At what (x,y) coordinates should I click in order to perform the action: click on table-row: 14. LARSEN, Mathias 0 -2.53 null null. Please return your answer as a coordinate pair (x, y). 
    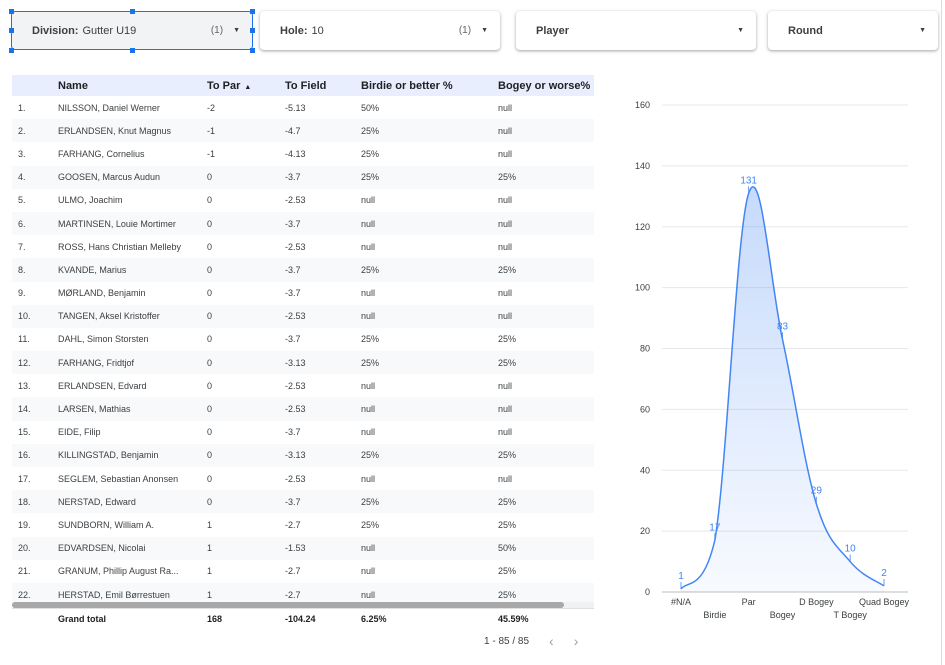
    Looking at the image, I should click on (303, 409).